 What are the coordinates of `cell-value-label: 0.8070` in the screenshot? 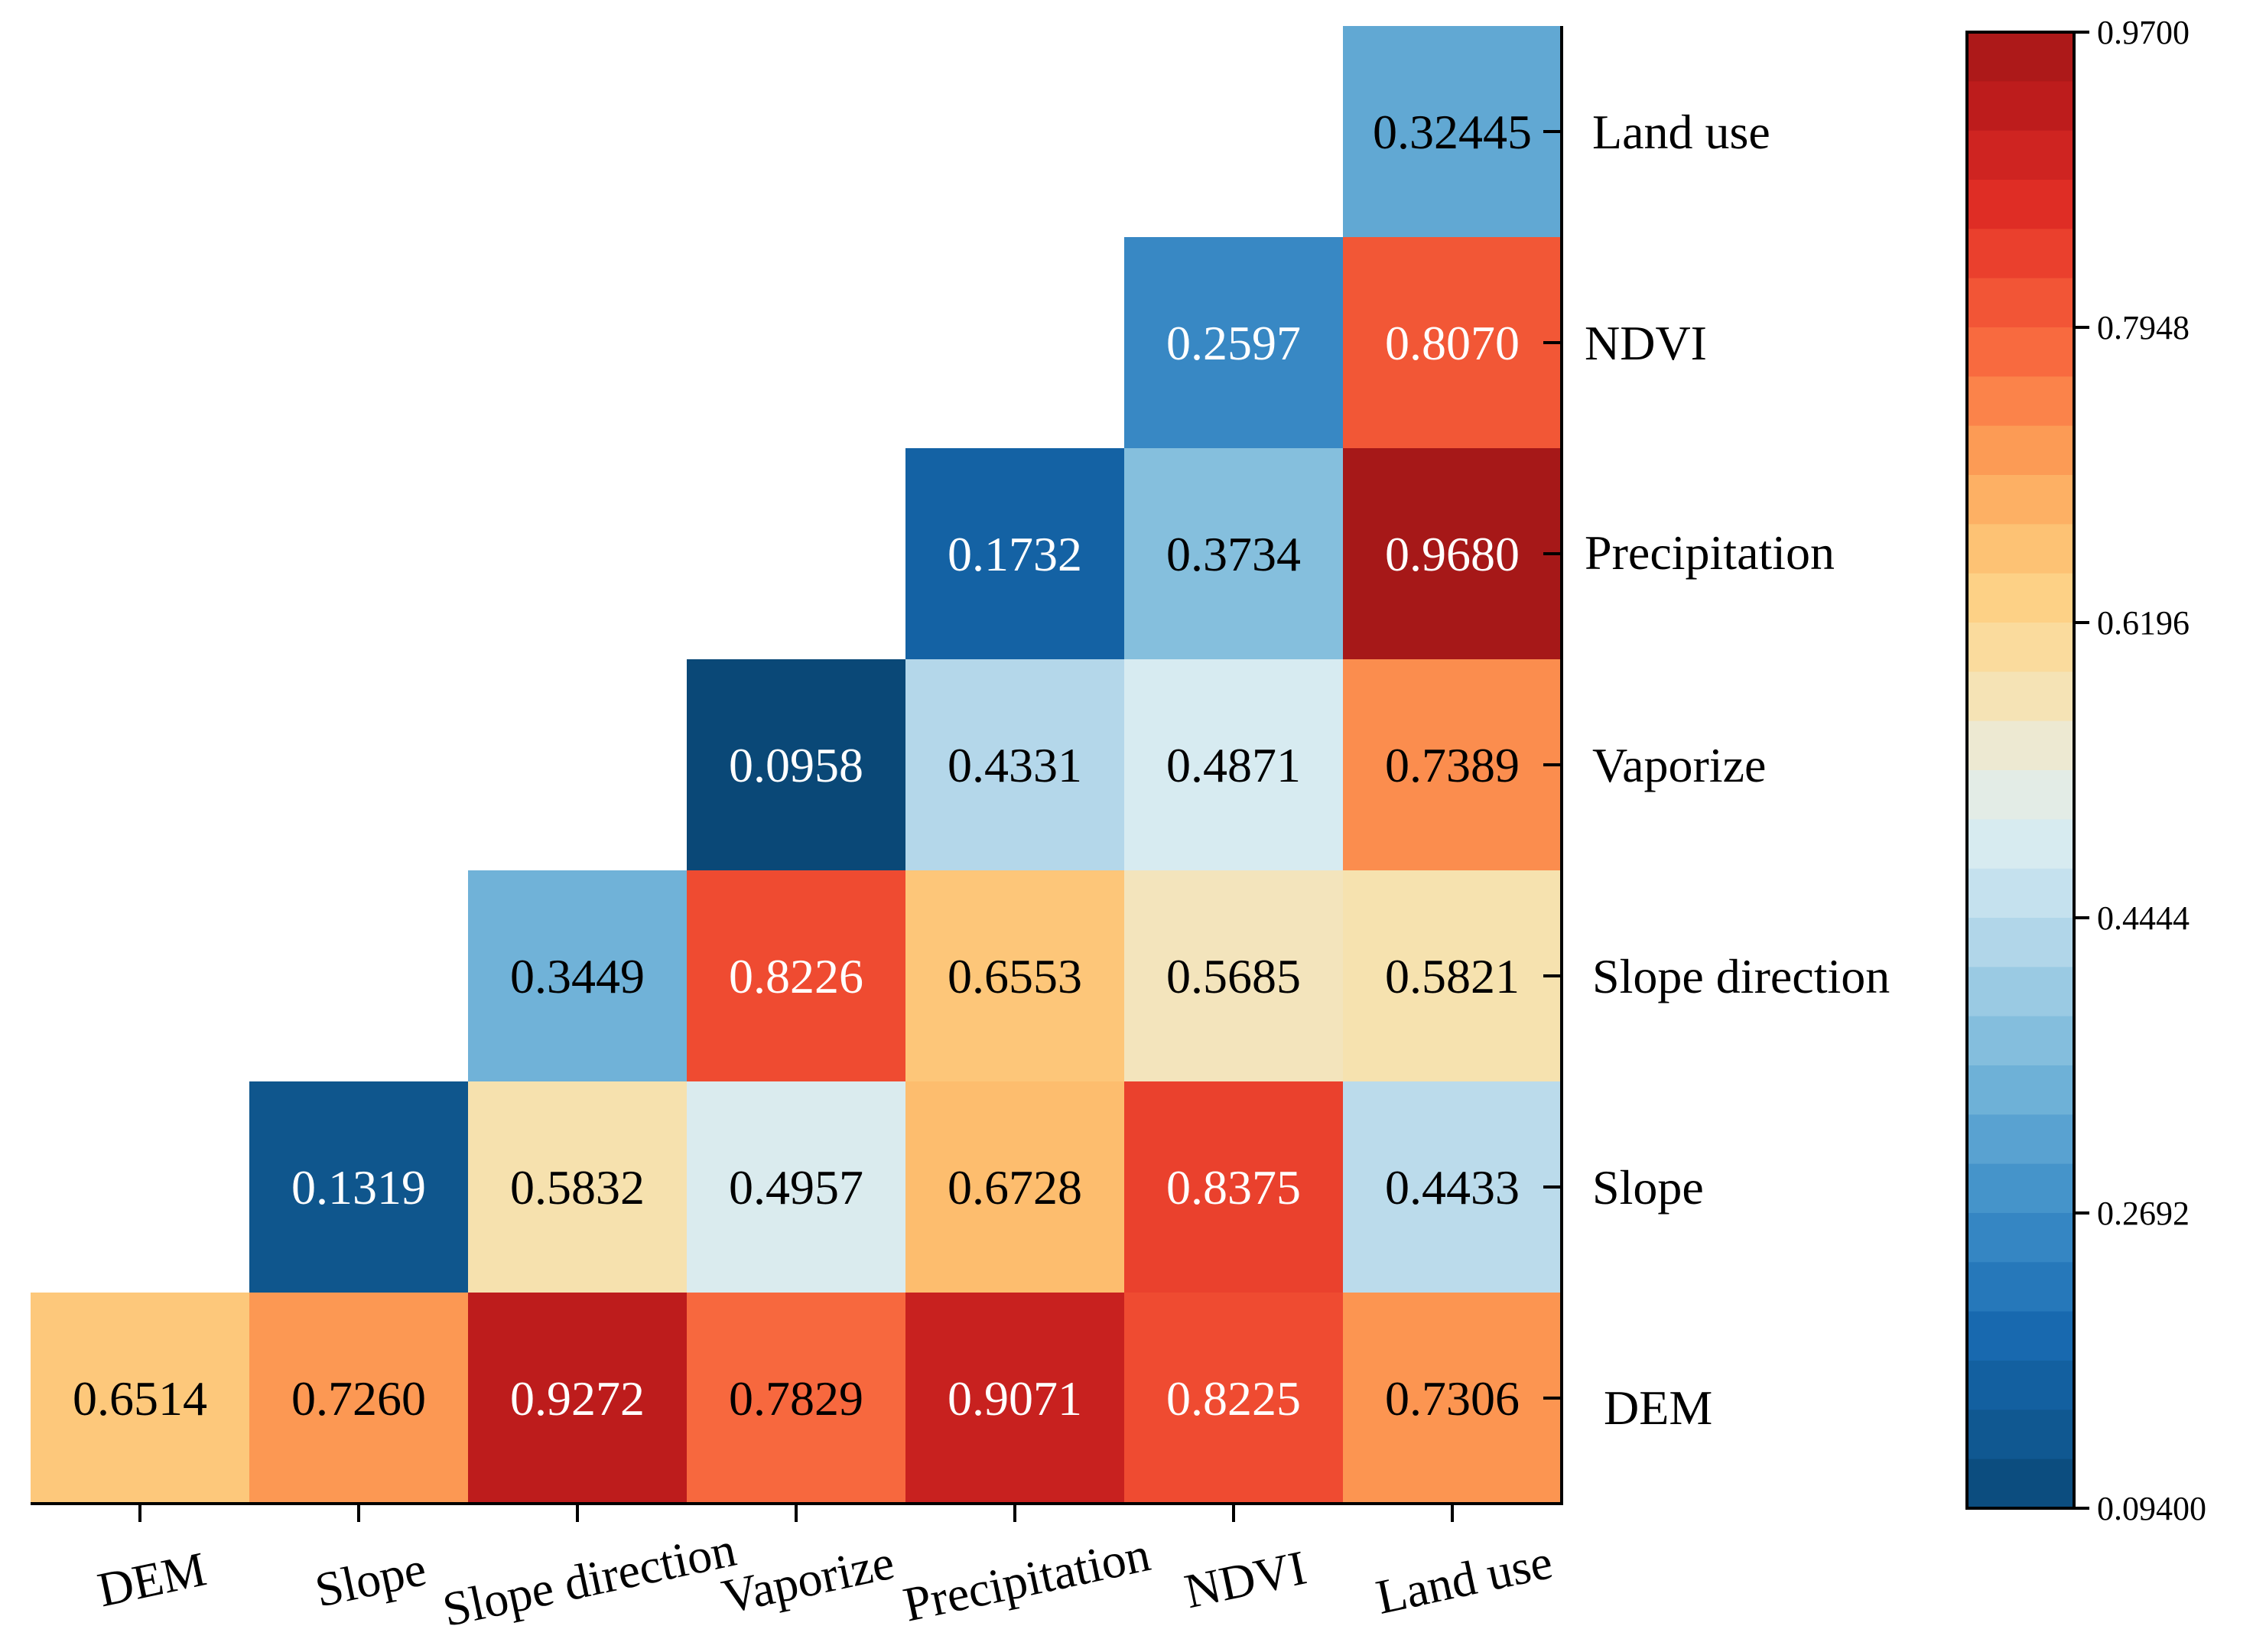 It's located at (1452, 343).